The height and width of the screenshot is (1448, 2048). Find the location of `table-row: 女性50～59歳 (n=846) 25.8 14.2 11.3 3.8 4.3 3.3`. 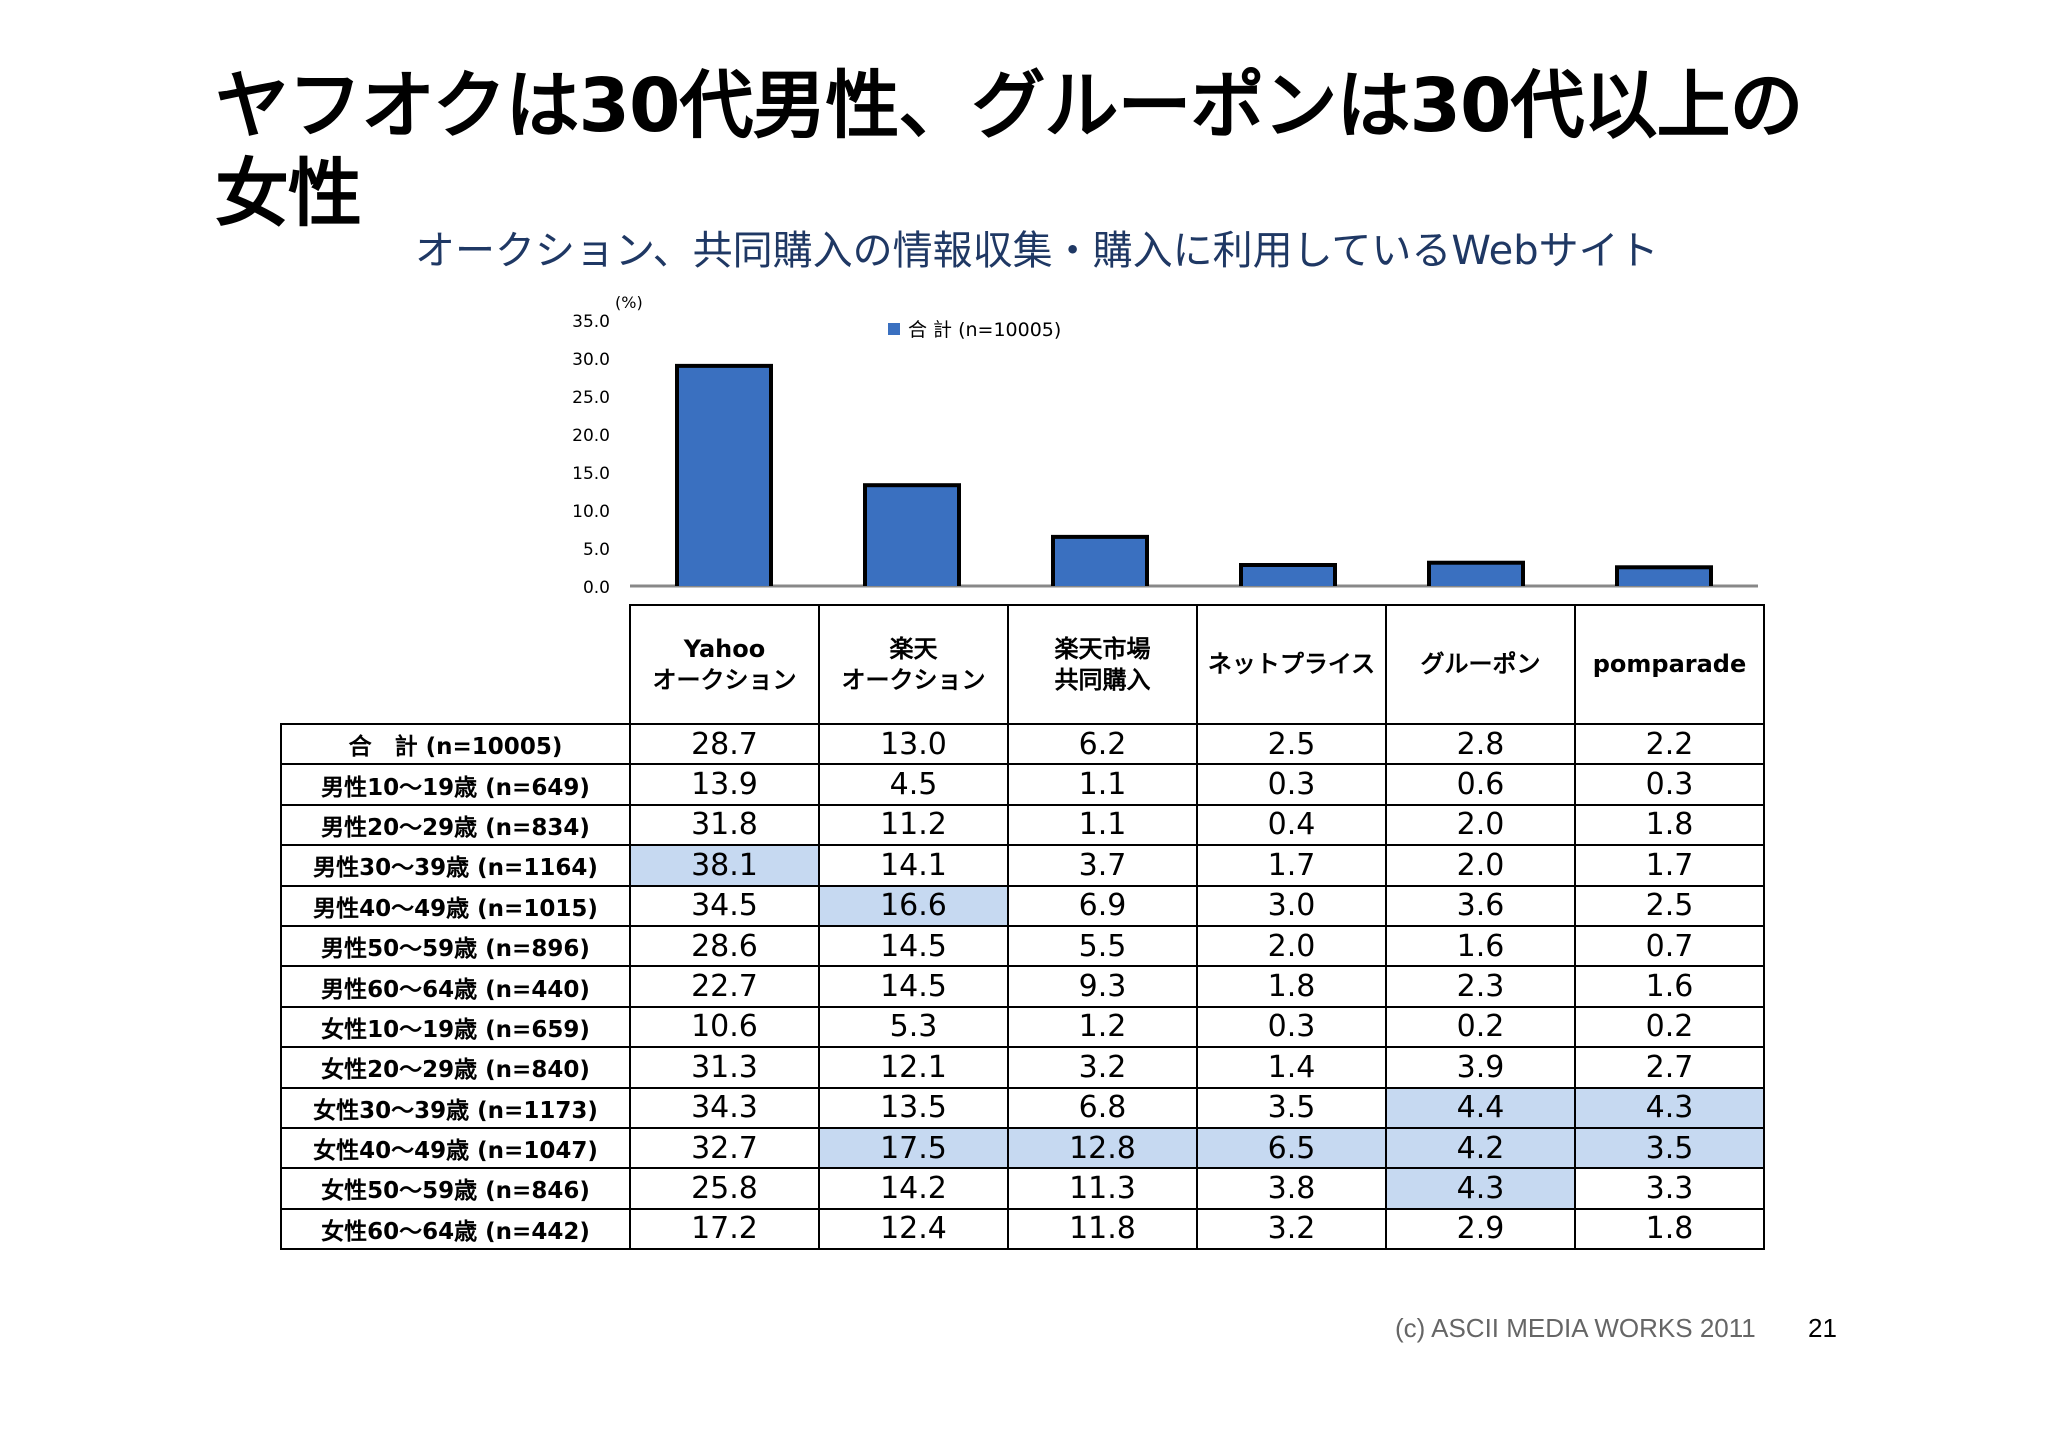

table-row: 女性50～59歳 (n=846) 25.8 14.2 11.3 3.8 4.3 3.3 is located at coordinates (1022, 1188).